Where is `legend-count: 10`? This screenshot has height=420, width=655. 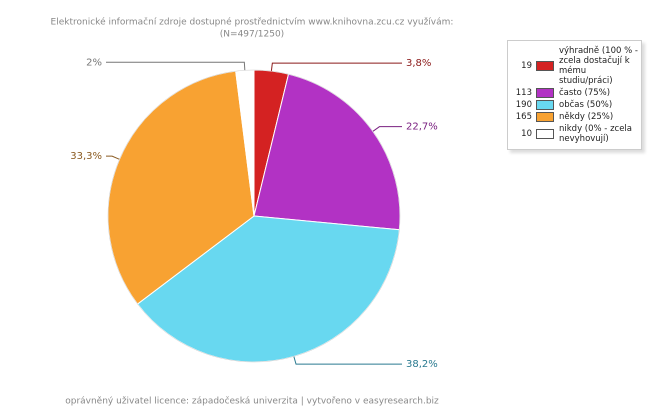
legend-count: 10 is located at coordinates (526, 134).